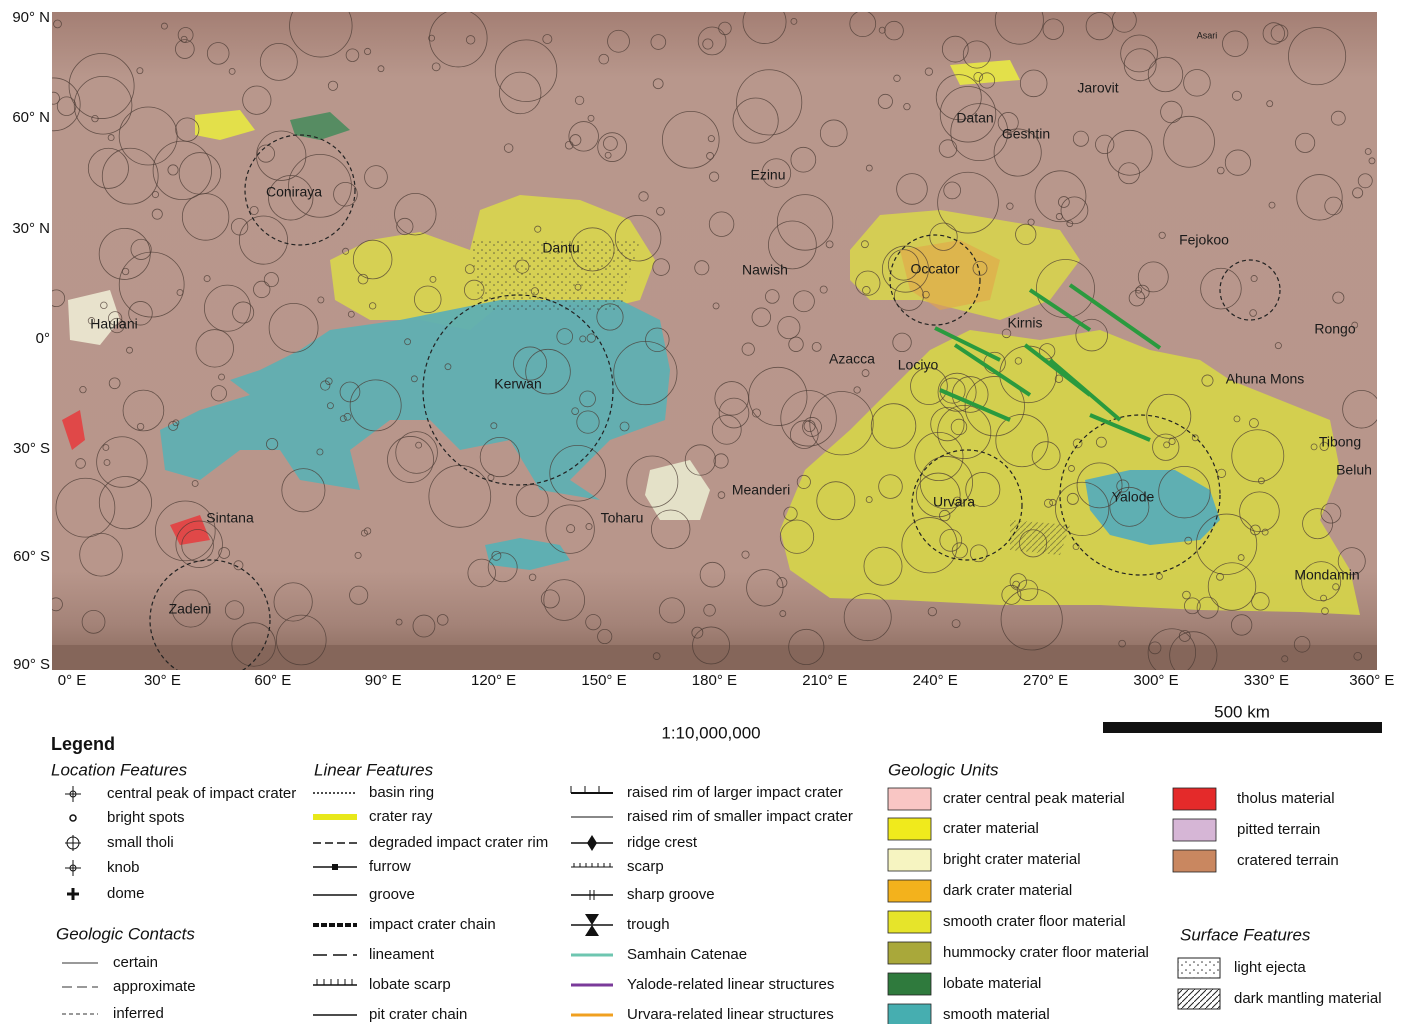 This screenshot has width=1409, height=1024. I want to click on legend-item: lobate material, so click(992, 983).